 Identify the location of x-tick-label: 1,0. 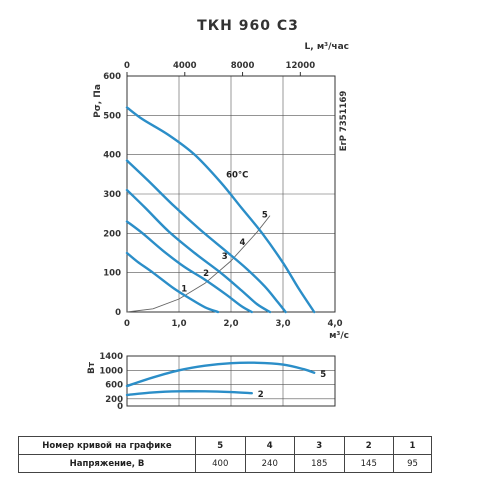
(178, 324).